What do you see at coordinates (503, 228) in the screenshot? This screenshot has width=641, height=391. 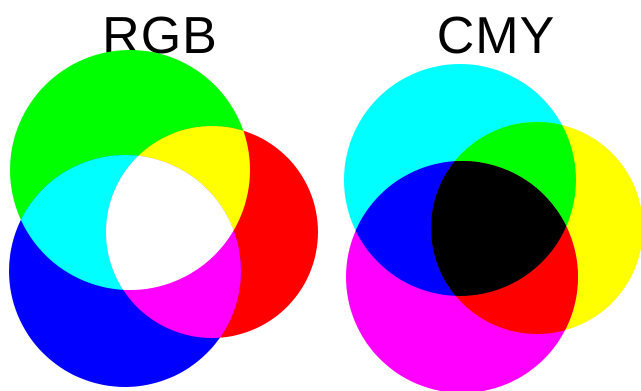 I see `cmy-center-overlap` at bounding box center [503, 228].